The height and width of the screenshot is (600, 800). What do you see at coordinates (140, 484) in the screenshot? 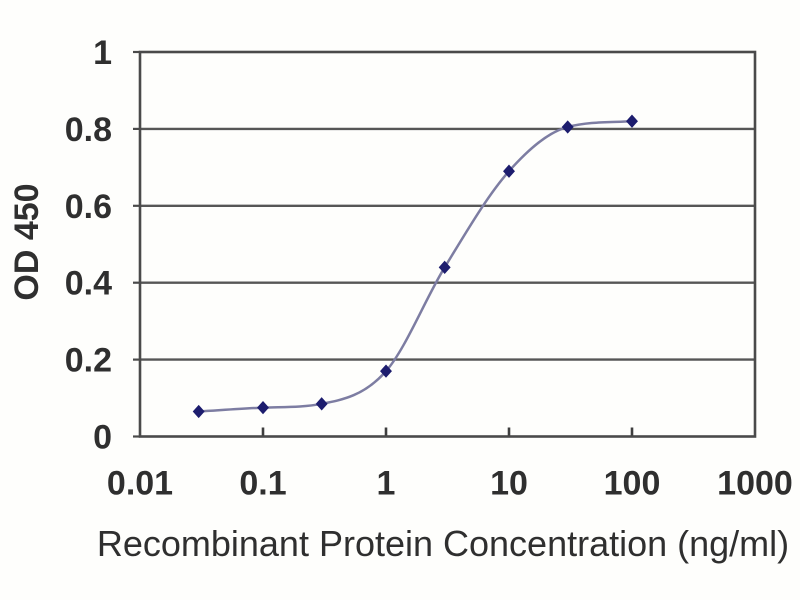
I see `x-tick-label: 0.01` at bounding box center [140, 484].